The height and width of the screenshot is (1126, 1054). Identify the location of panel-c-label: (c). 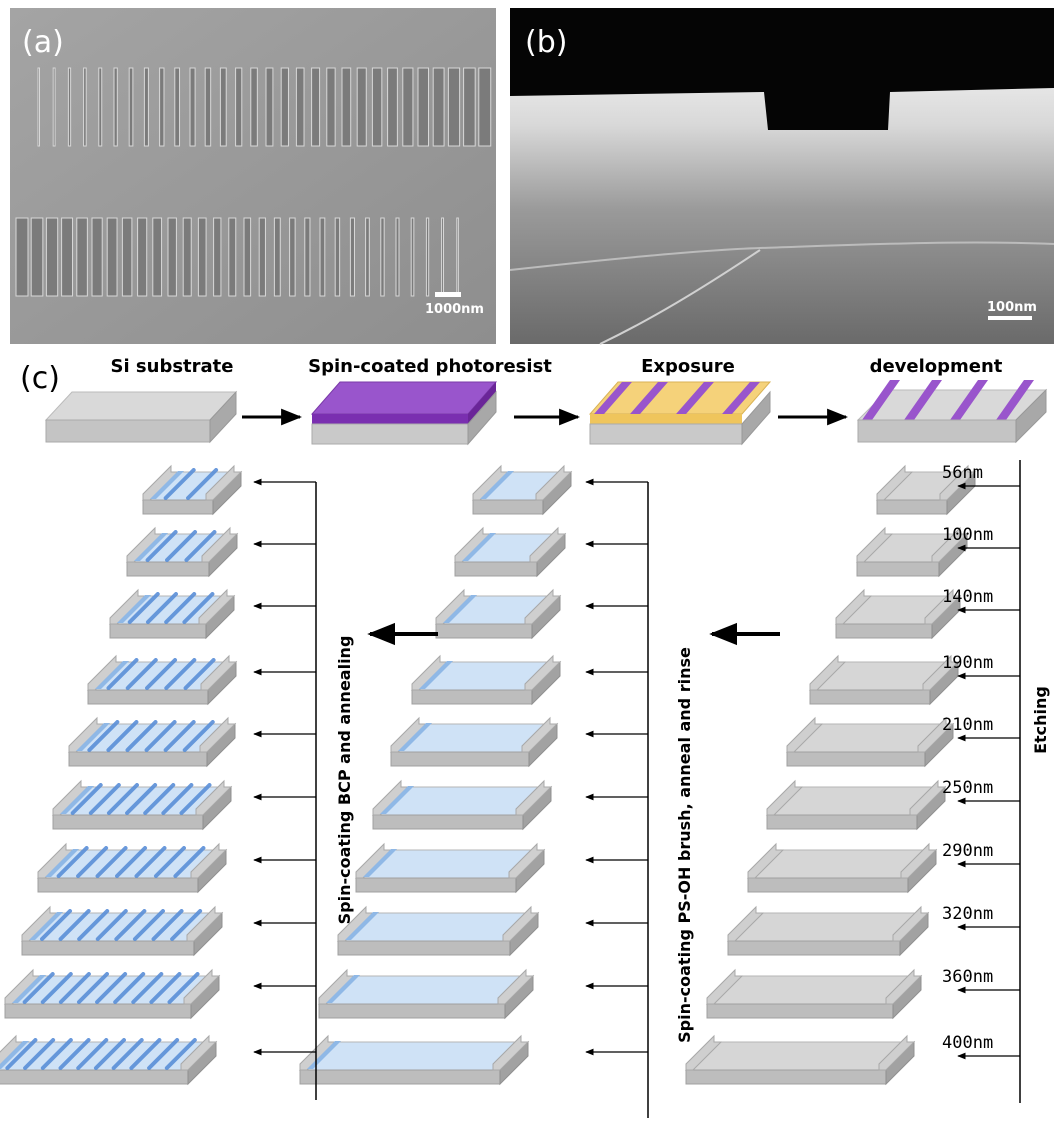
(40, 378).